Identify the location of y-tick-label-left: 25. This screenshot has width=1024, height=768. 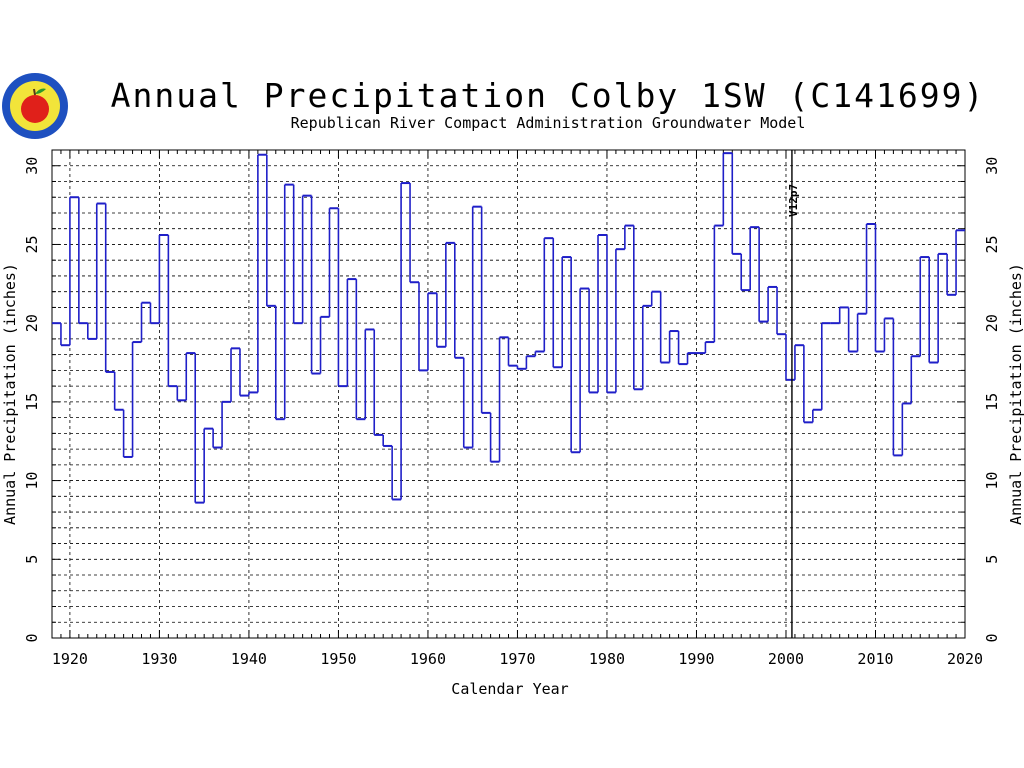
(32, 244).